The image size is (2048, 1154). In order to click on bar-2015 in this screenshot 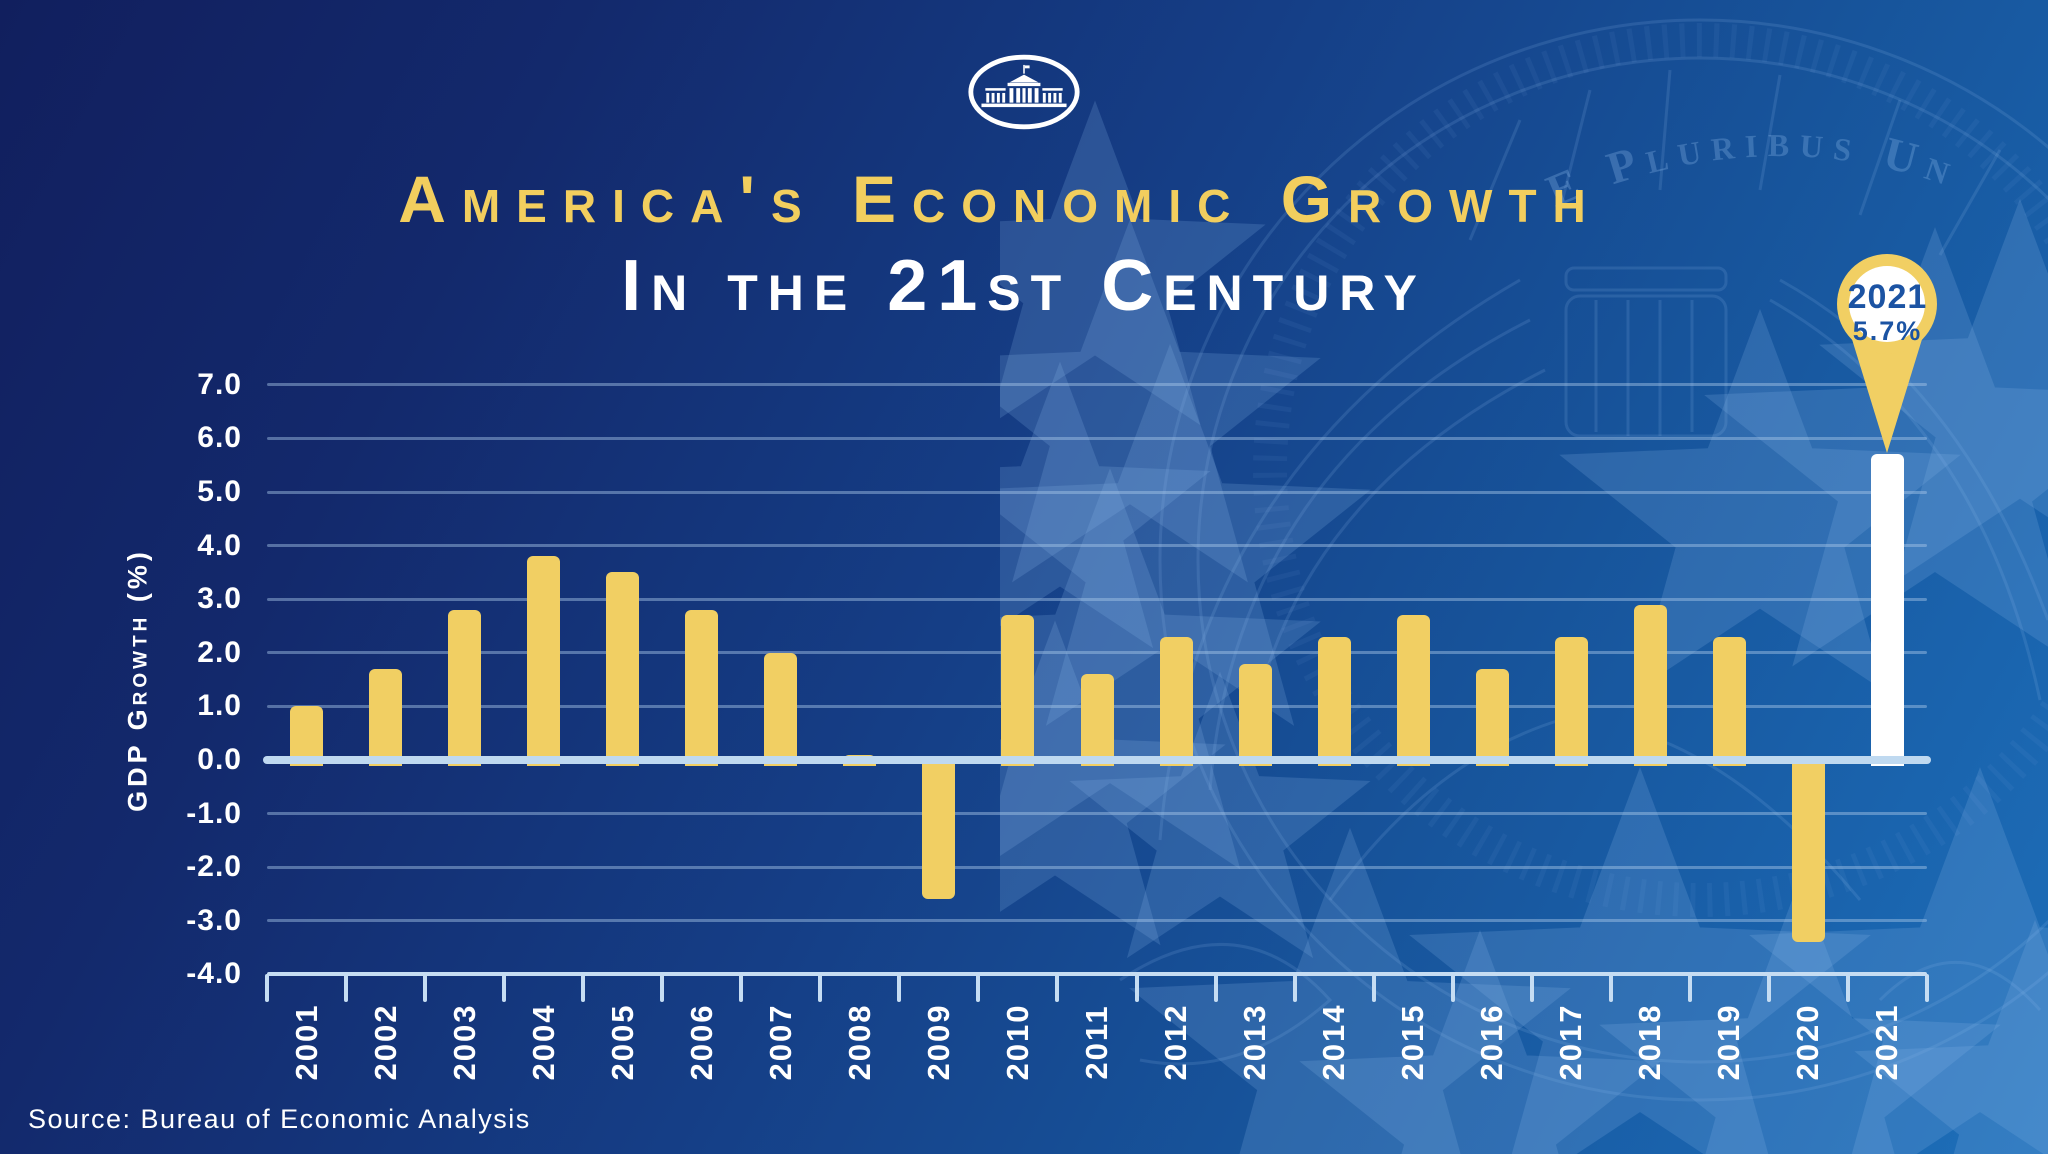, I will do `click(1413, 690)`.